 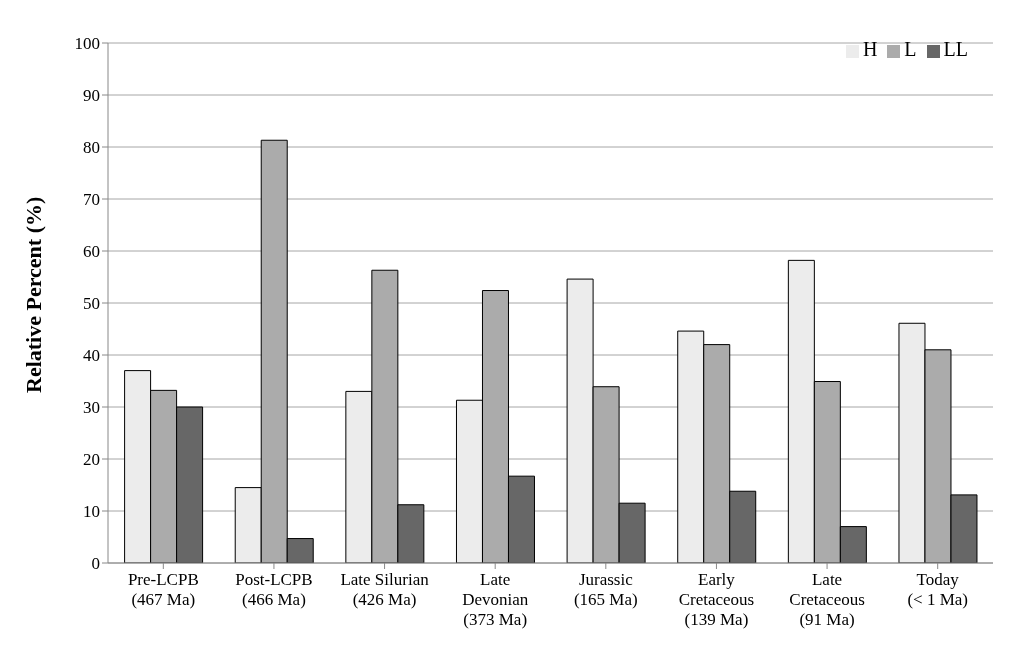 I want to click on y-tick-label: 80, so click(x=91, y=148).